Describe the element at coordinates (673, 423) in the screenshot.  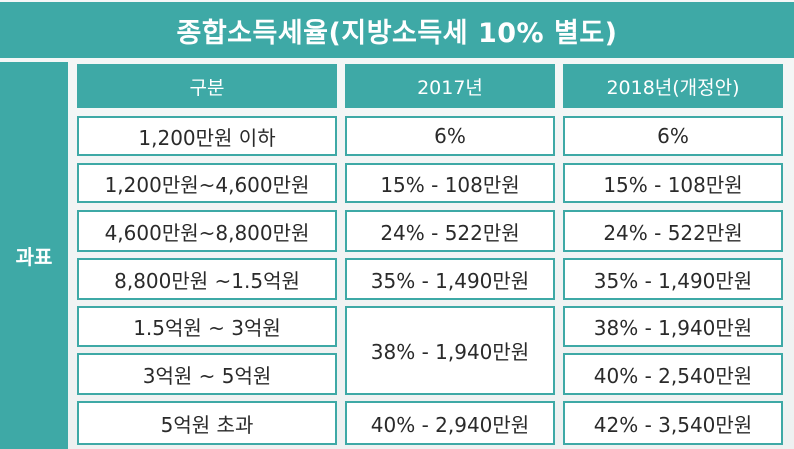
I see `table-cell-rate-2018: 42% - 3,540만원` at that location.